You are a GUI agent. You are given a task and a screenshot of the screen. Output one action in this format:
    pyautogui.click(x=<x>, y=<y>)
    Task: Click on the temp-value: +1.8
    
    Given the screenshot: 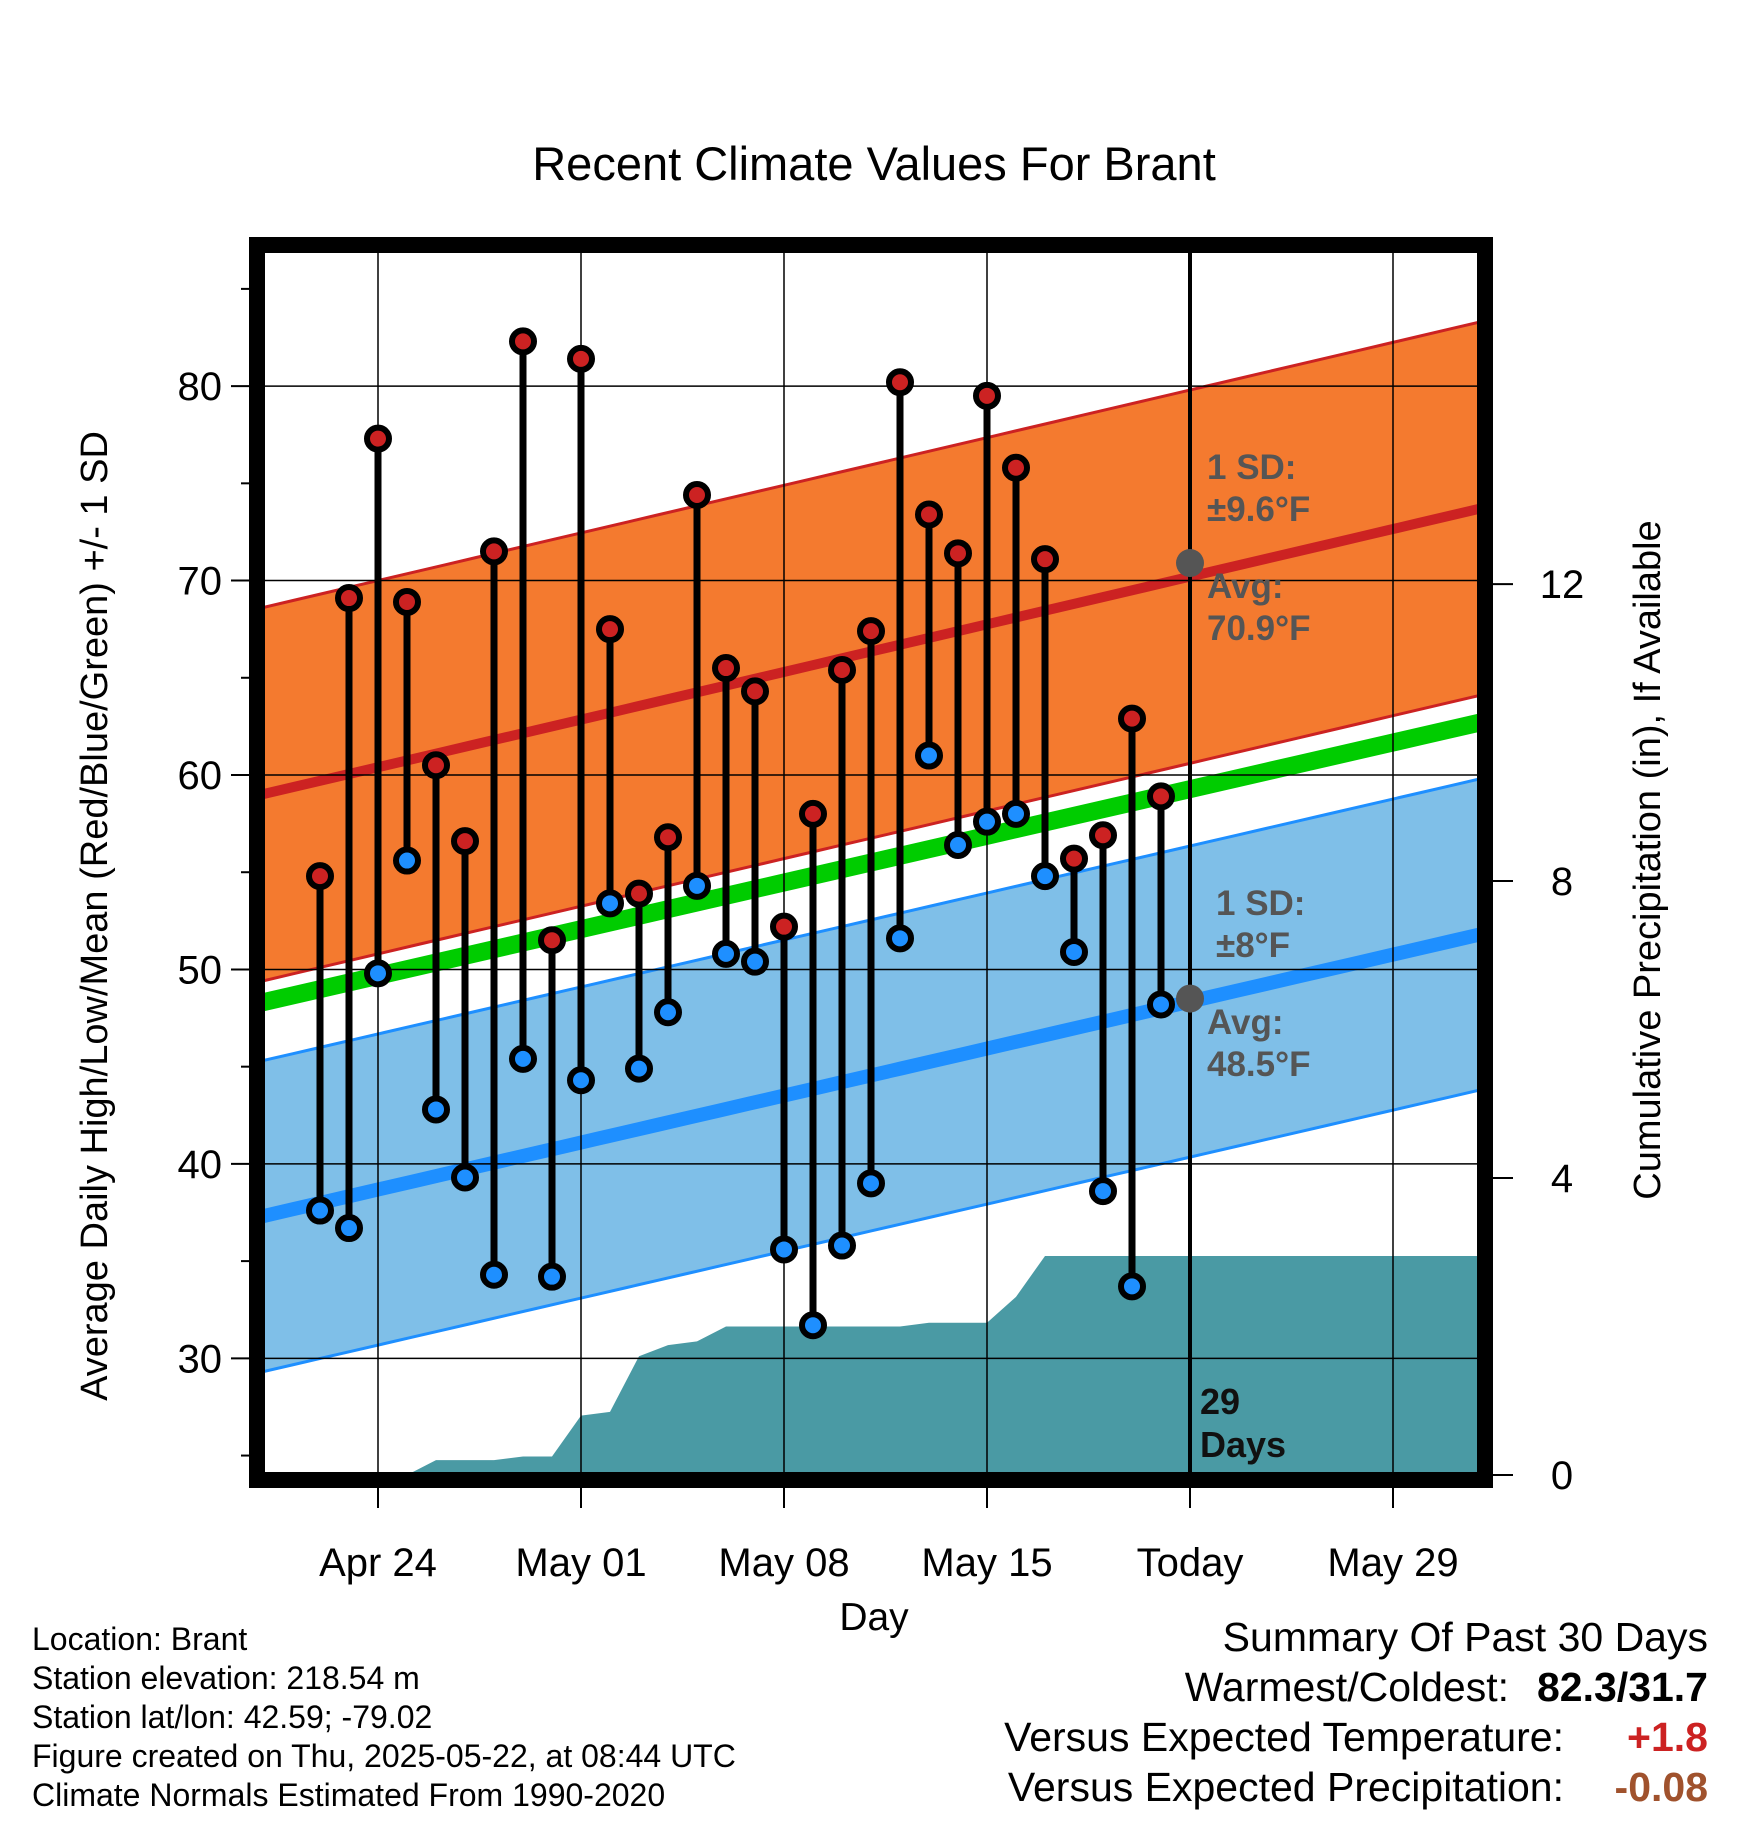 What is the action you would take?
    pyautogui.click(x=1667, y=1737)
    